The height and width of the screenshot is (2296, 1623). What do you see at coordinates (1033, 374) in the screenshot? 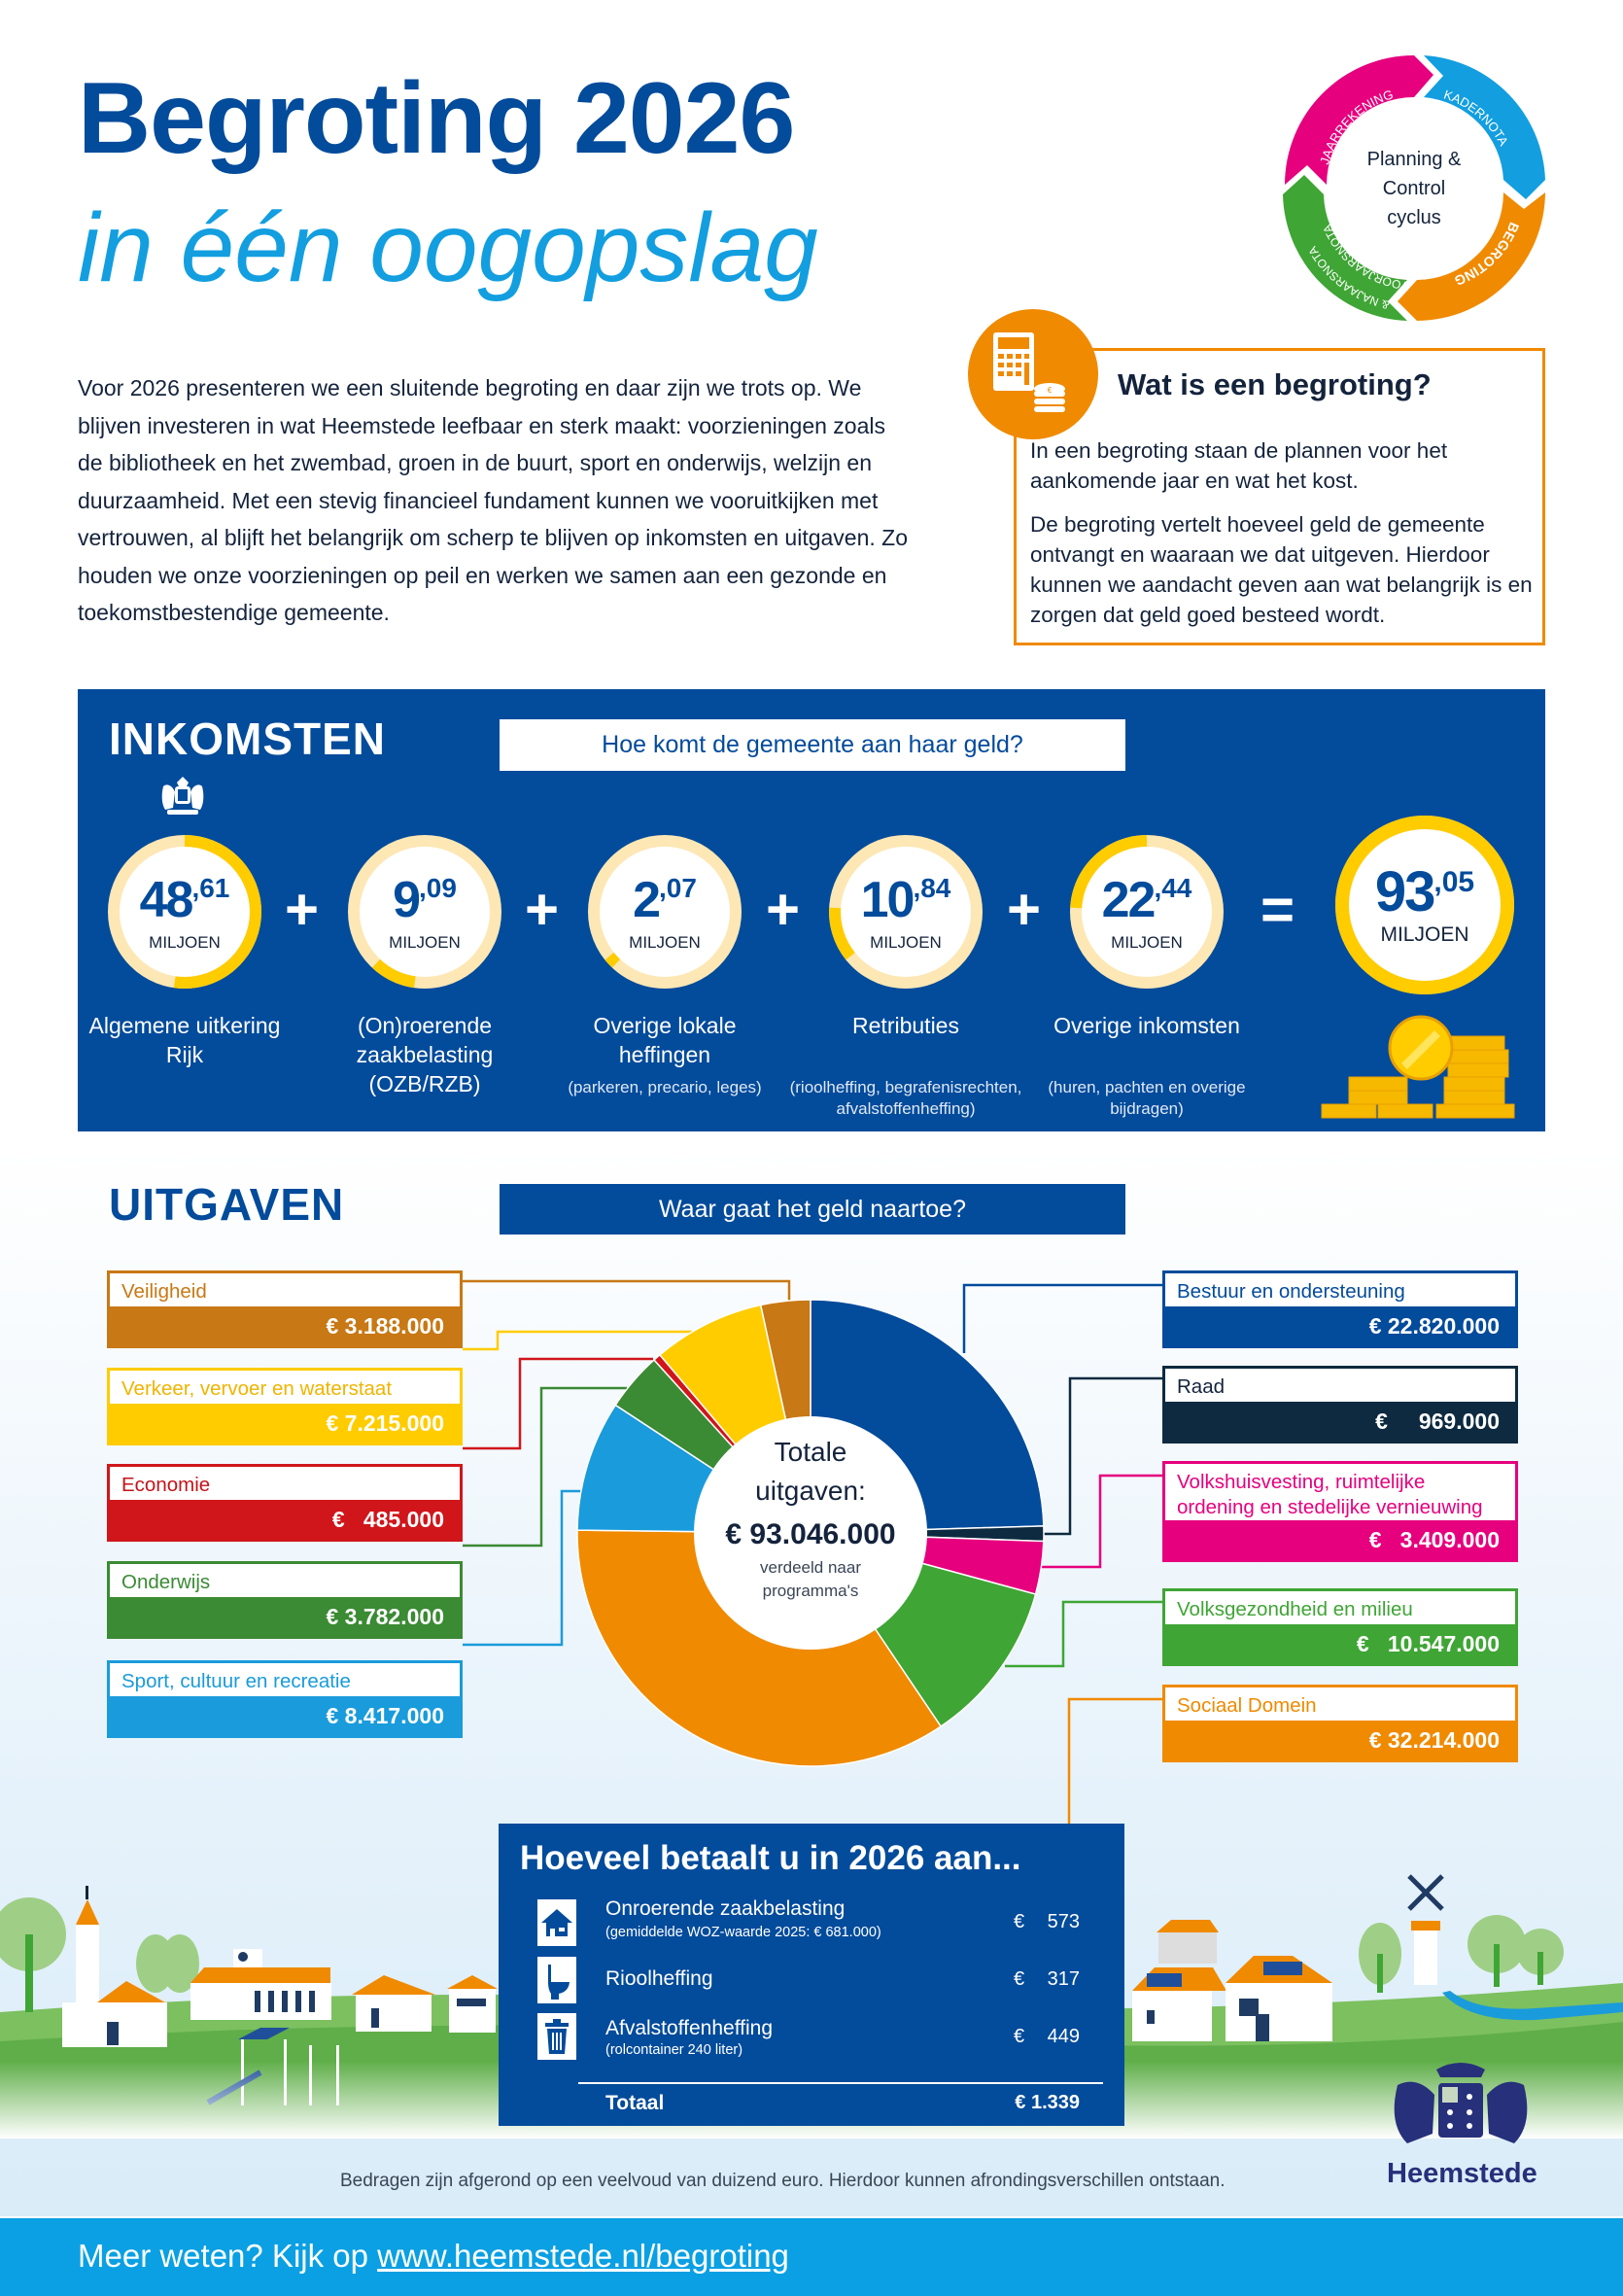
I see `calculator-coins-icon: €` at bounding box center [1033, 374].